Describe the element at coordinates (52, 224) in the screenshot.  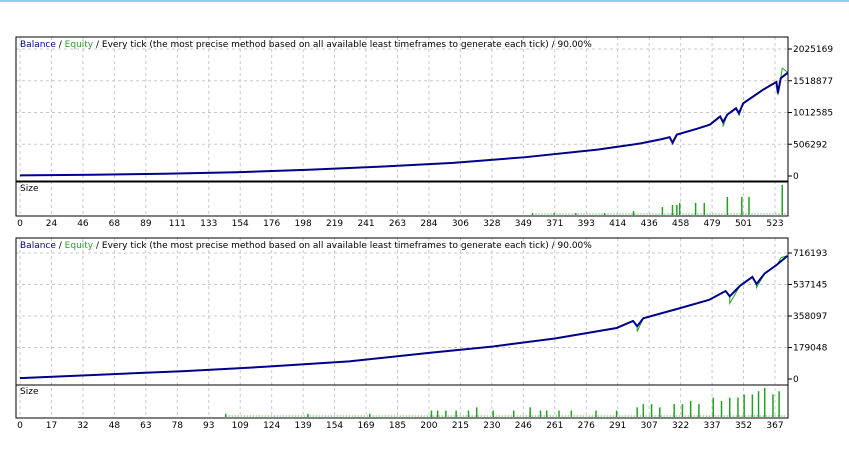
I see `x-tick-label: 24` at that location.